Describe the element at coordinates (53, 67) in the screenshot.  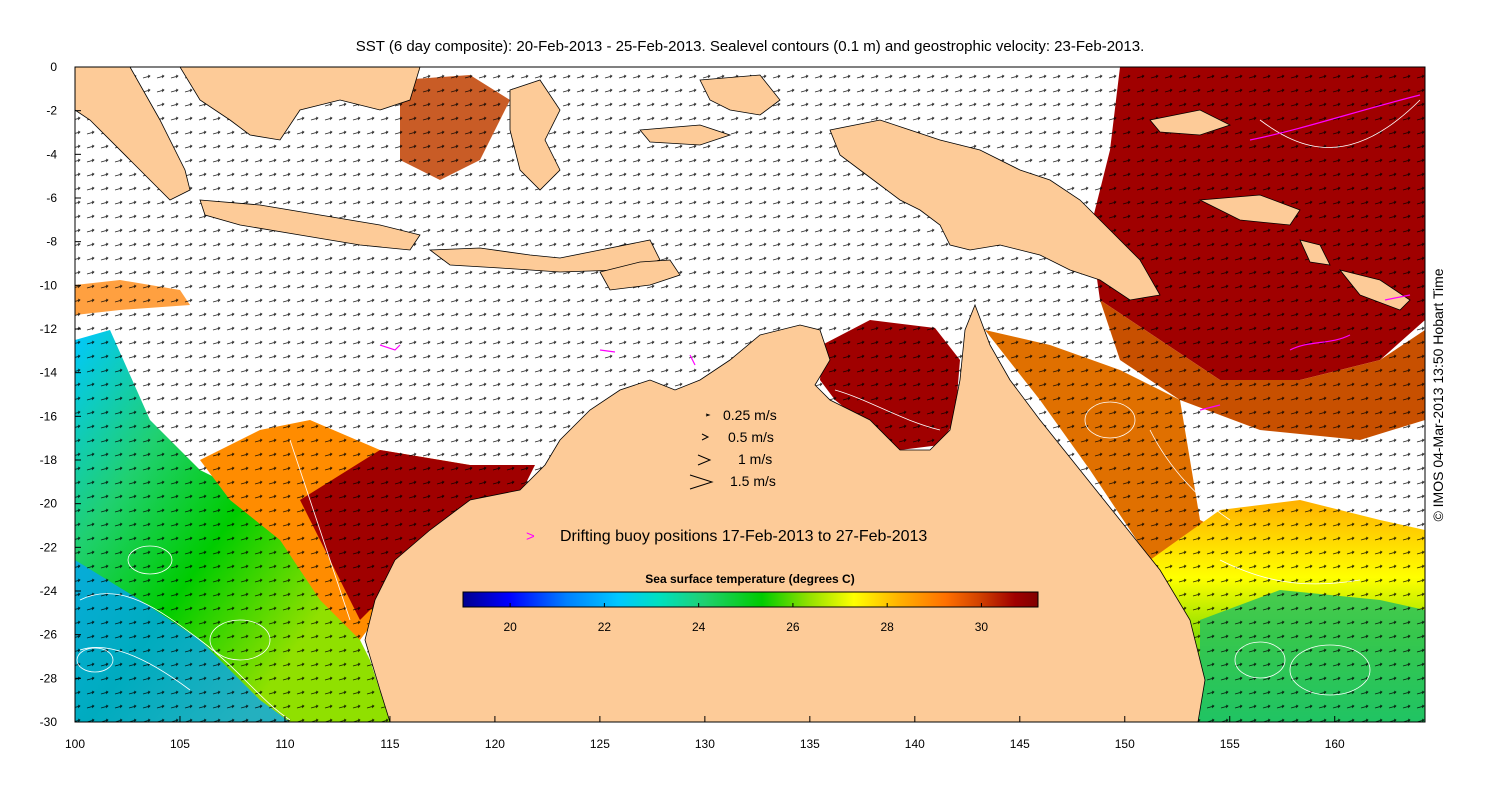
I see `y-tick-label: 0` at that location.